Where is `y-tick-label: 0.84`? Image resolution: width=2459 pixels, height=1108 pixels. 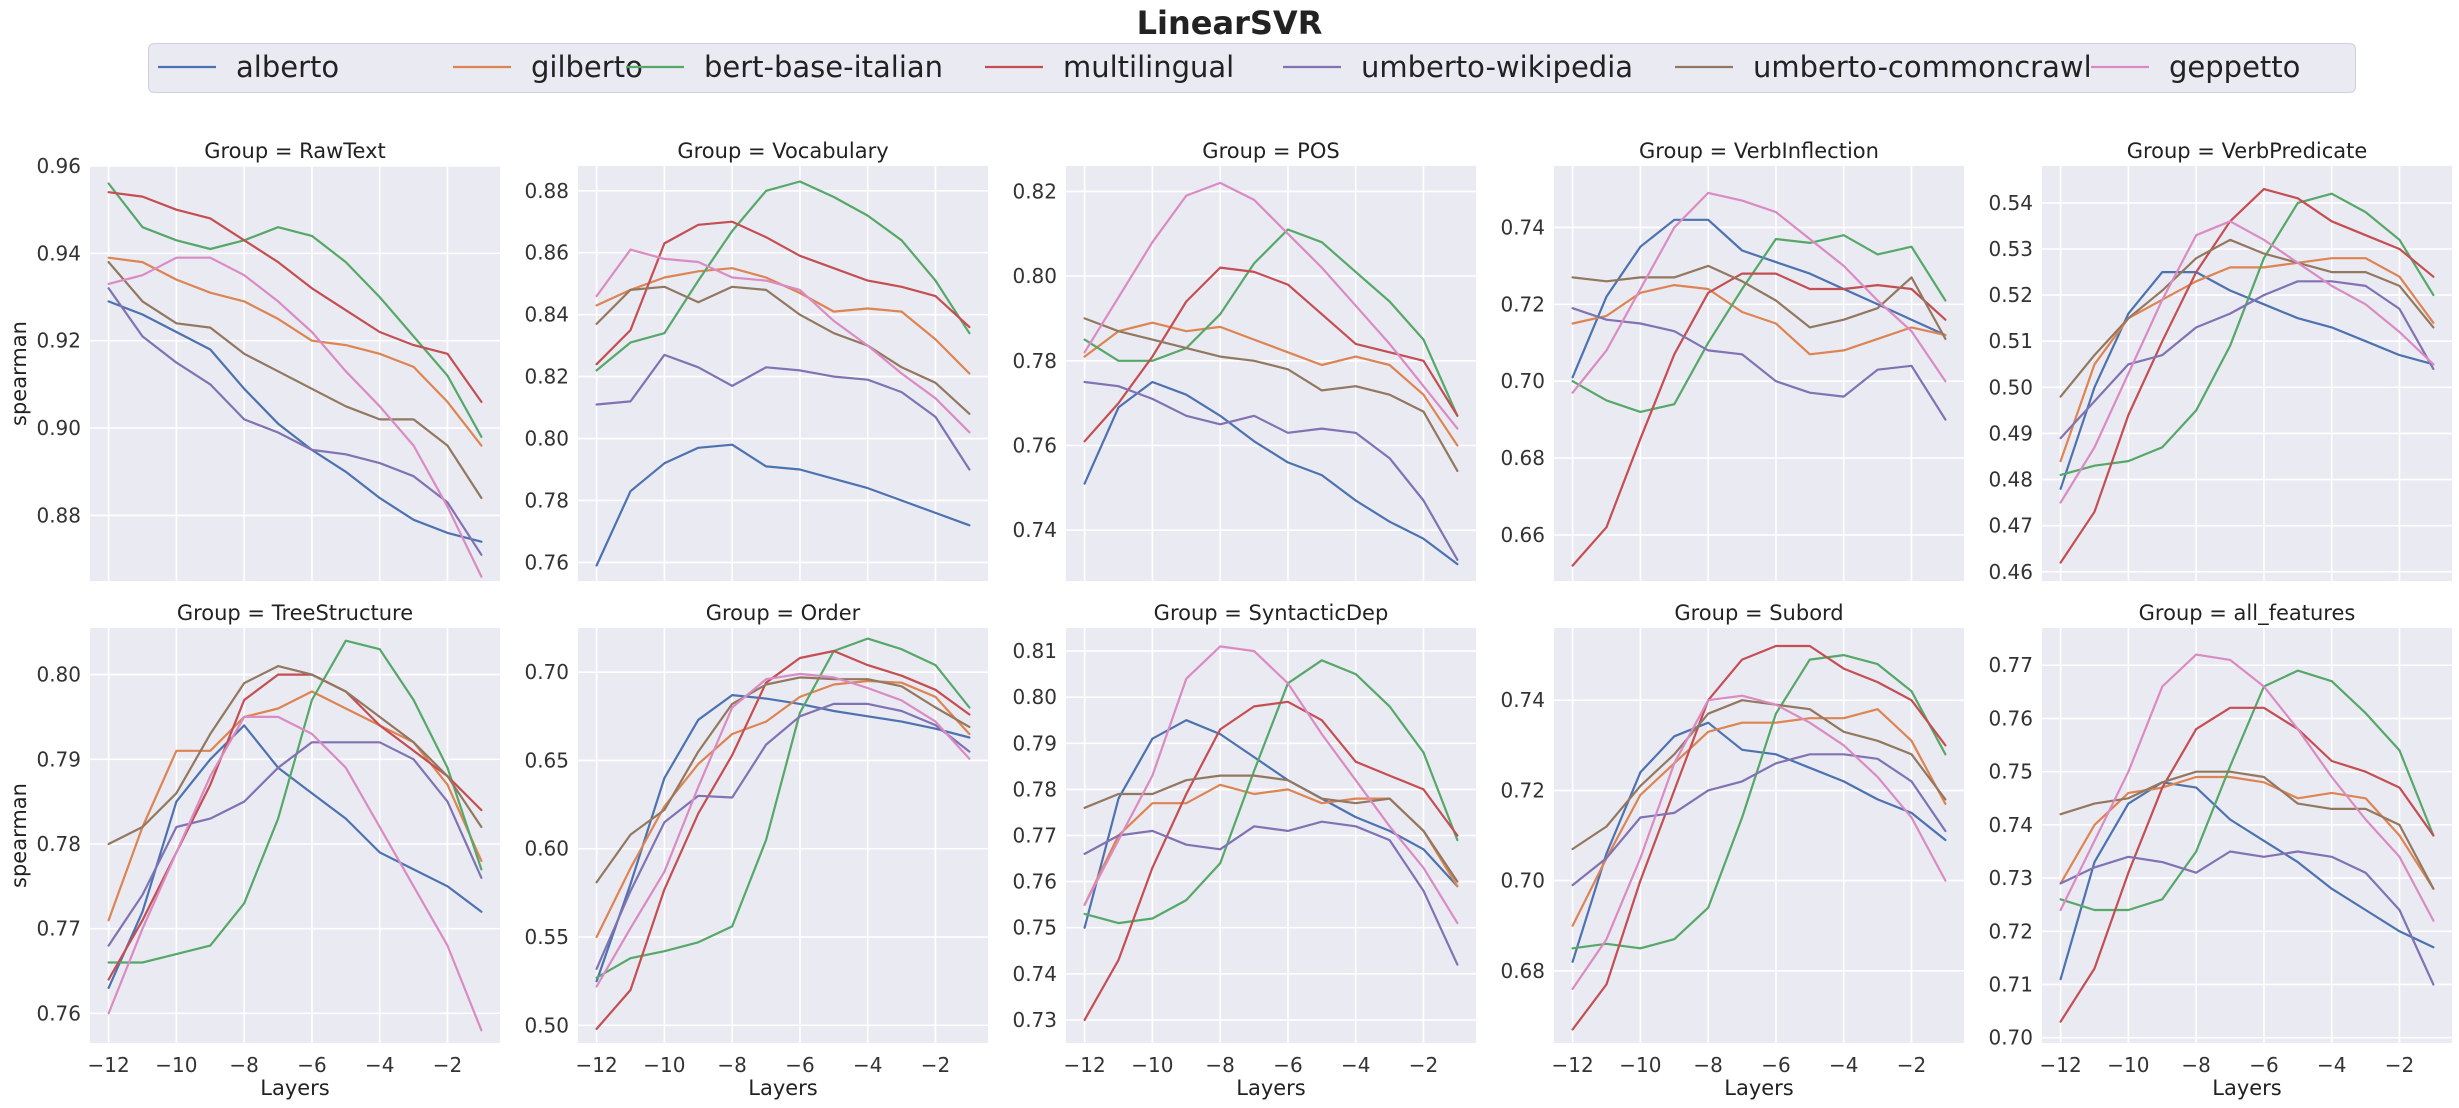 y-tick-label: 0.84 is located at coordinates (546, 315).